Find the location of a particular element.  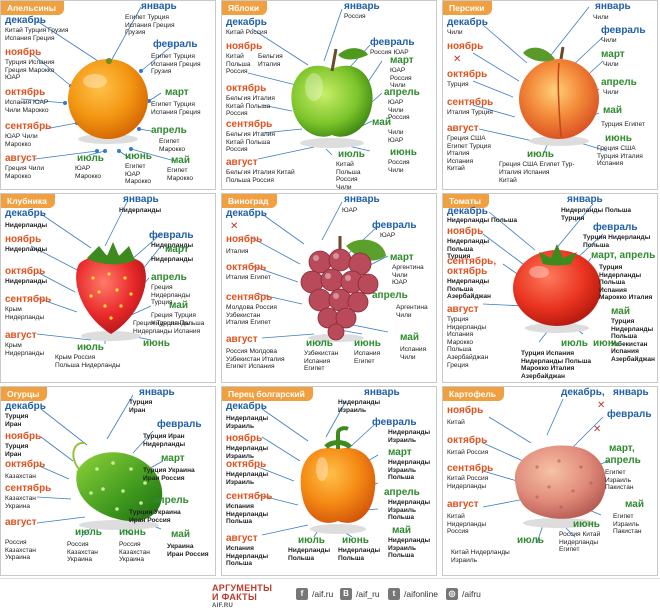

panel-title: Томаты is located at coordinates (466, 201).